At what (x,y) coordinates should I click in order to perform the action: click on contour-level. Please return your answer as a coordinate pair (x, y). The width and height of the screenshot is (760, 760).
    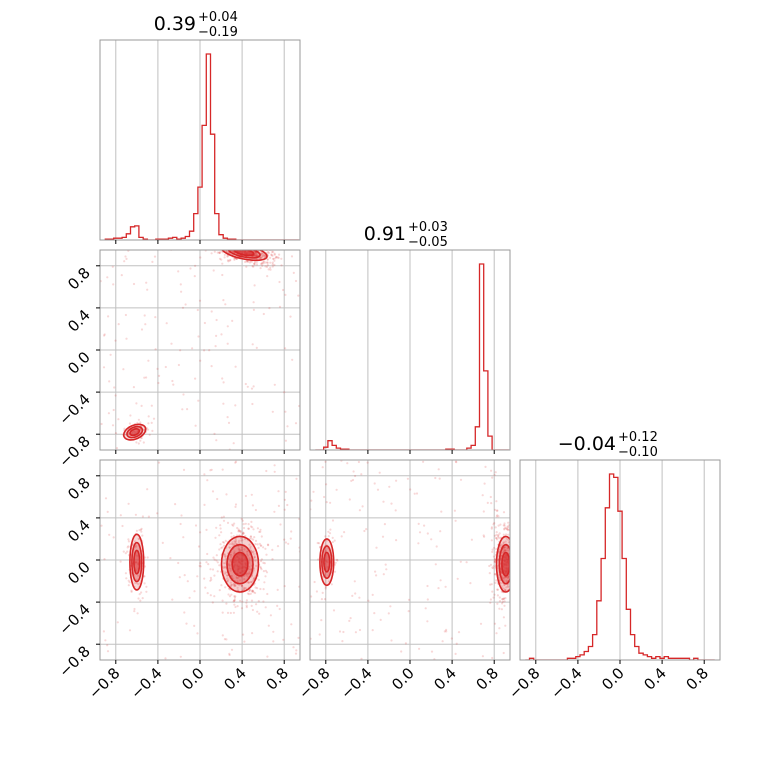
    Looking at the image, I should click on (137, 562).